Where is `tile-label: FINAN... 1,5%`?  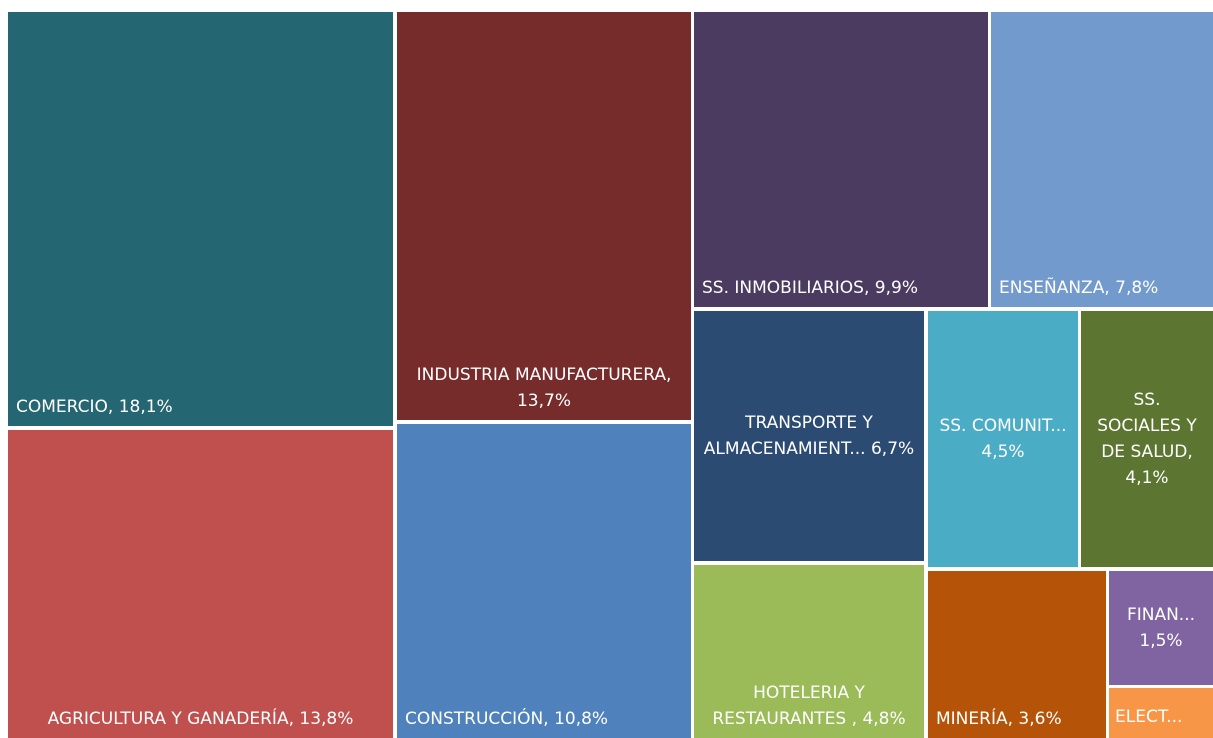
tile-label: FINAN... 1,5% is located at coordinates (1161, 628).